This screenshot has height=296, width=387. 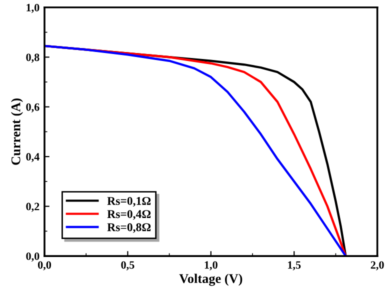 I want to click on y-tick-label: 0,6, so click(x=33, y=107).